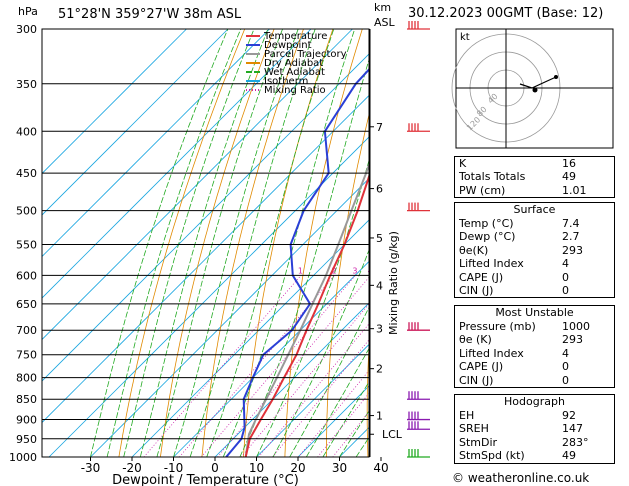 The image size is (629, 486). What do you see at coordinates (424, 270) in the screenshot?
I see `mixing-ratio-label: 10` at bounding box center [424, 270].